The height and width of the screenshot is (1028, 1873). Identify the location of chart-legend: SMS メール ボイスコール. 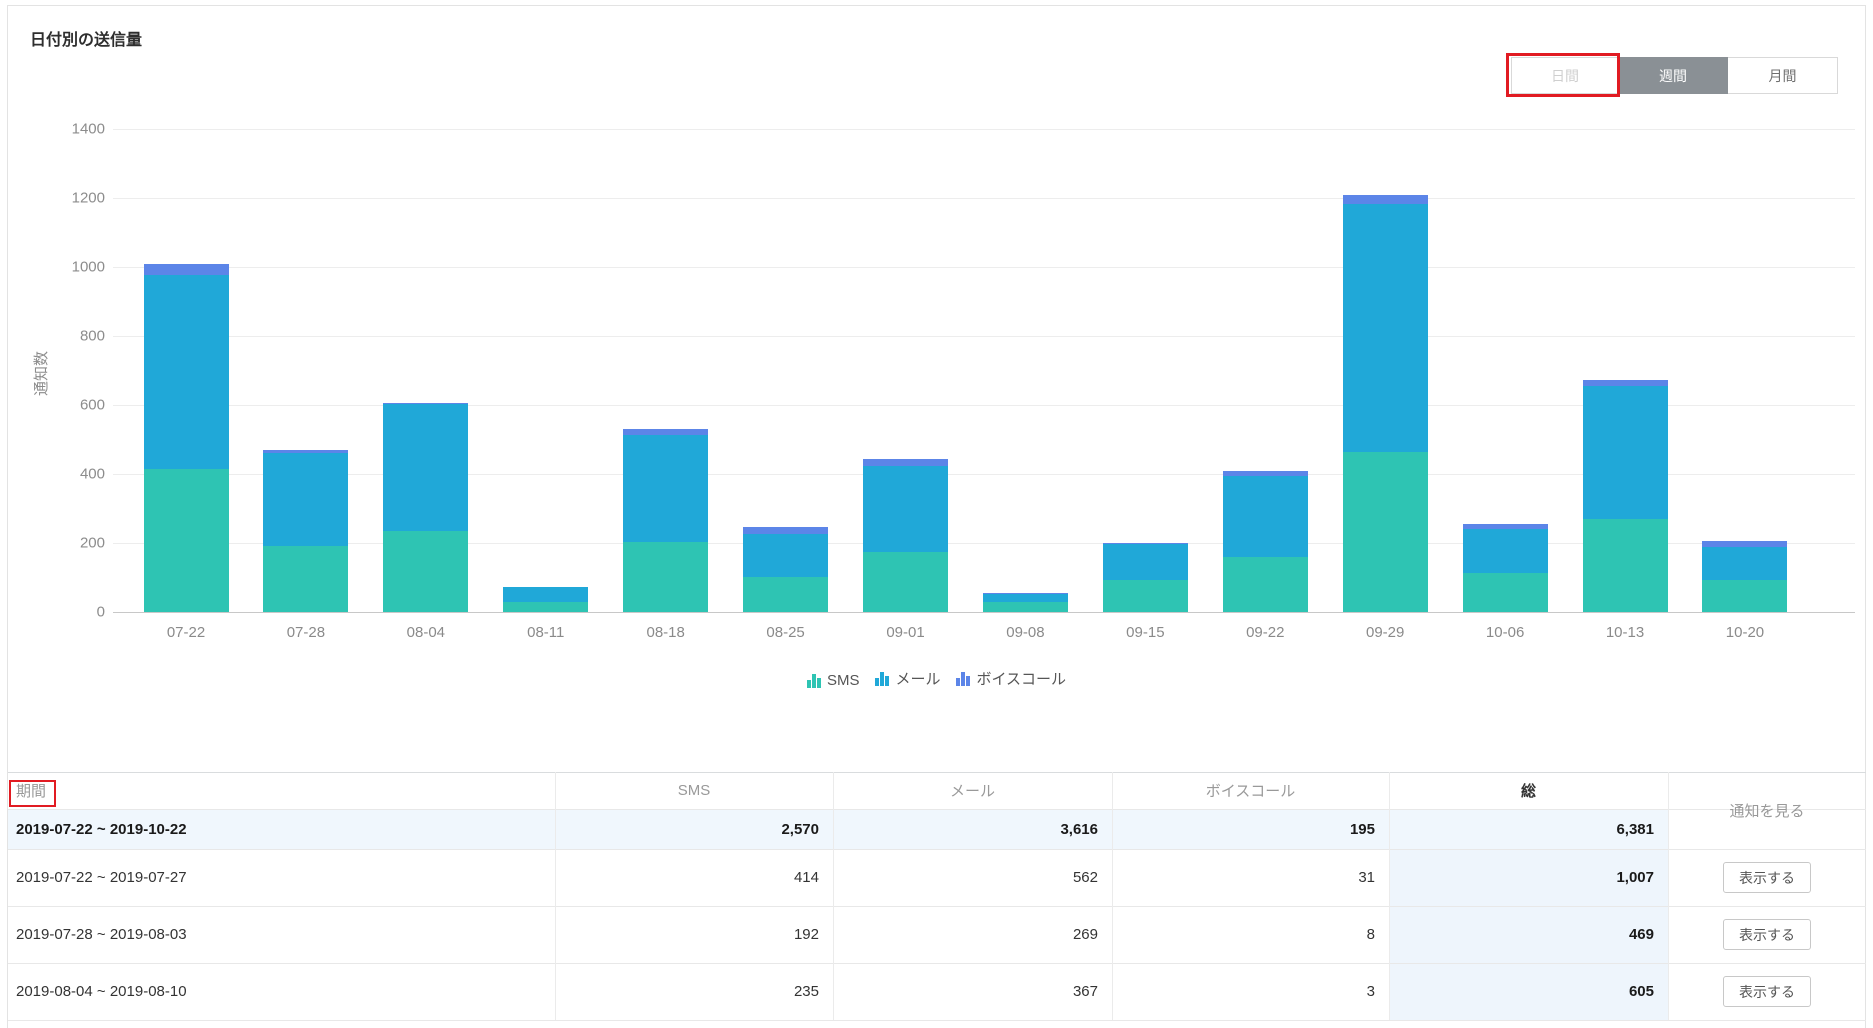
(936, 678).